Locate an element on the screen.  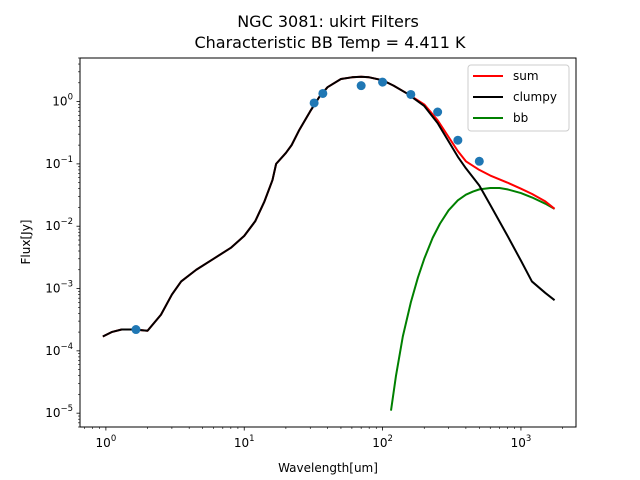
x-tick-label: 10³ is located at coordinates (521, 442).